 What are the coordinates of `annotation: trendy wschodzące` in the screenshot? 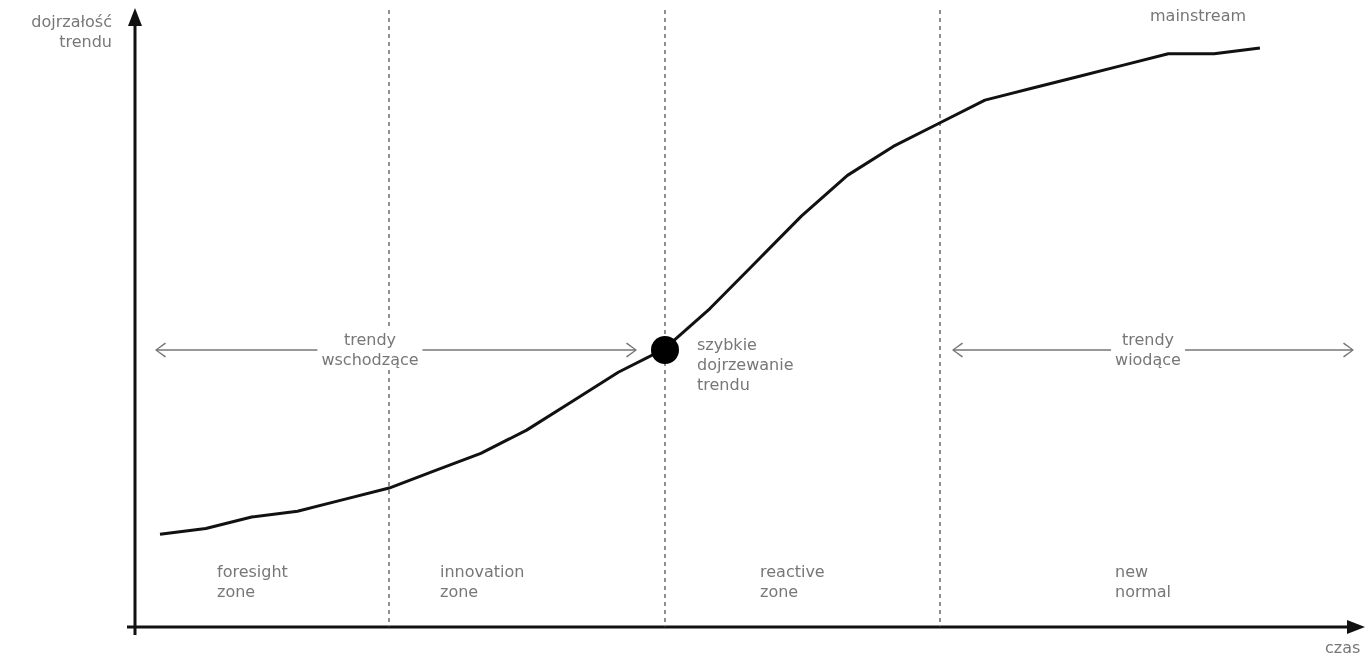 It's located at (370, 350).